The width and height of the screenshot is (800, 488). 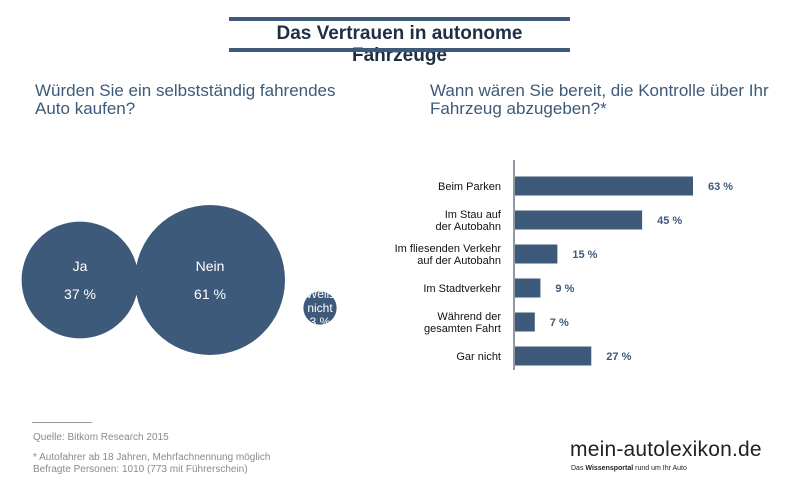 I want to click on bar-category-label-5: Gar nicht, so click(x=478, y=357).